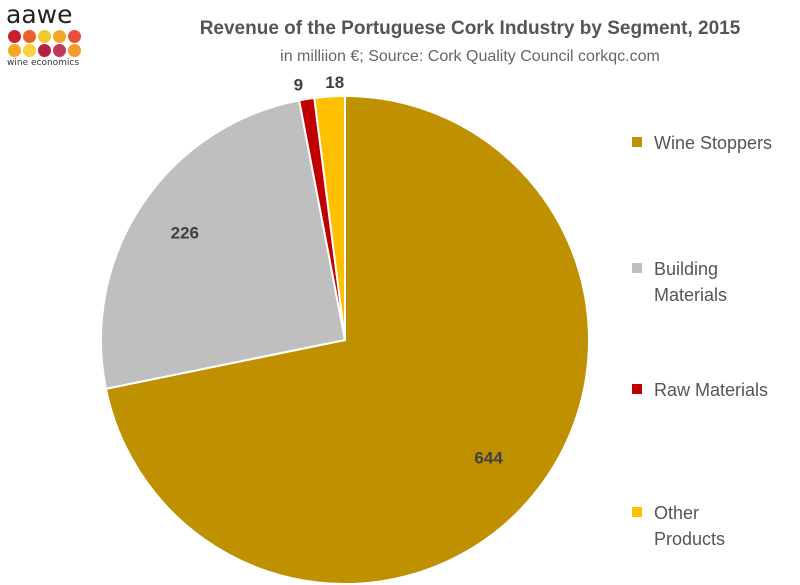  Describe the element at coordinates (298, 85) in the screenshot. I see `data-label-raw-materials: 9` at that location.